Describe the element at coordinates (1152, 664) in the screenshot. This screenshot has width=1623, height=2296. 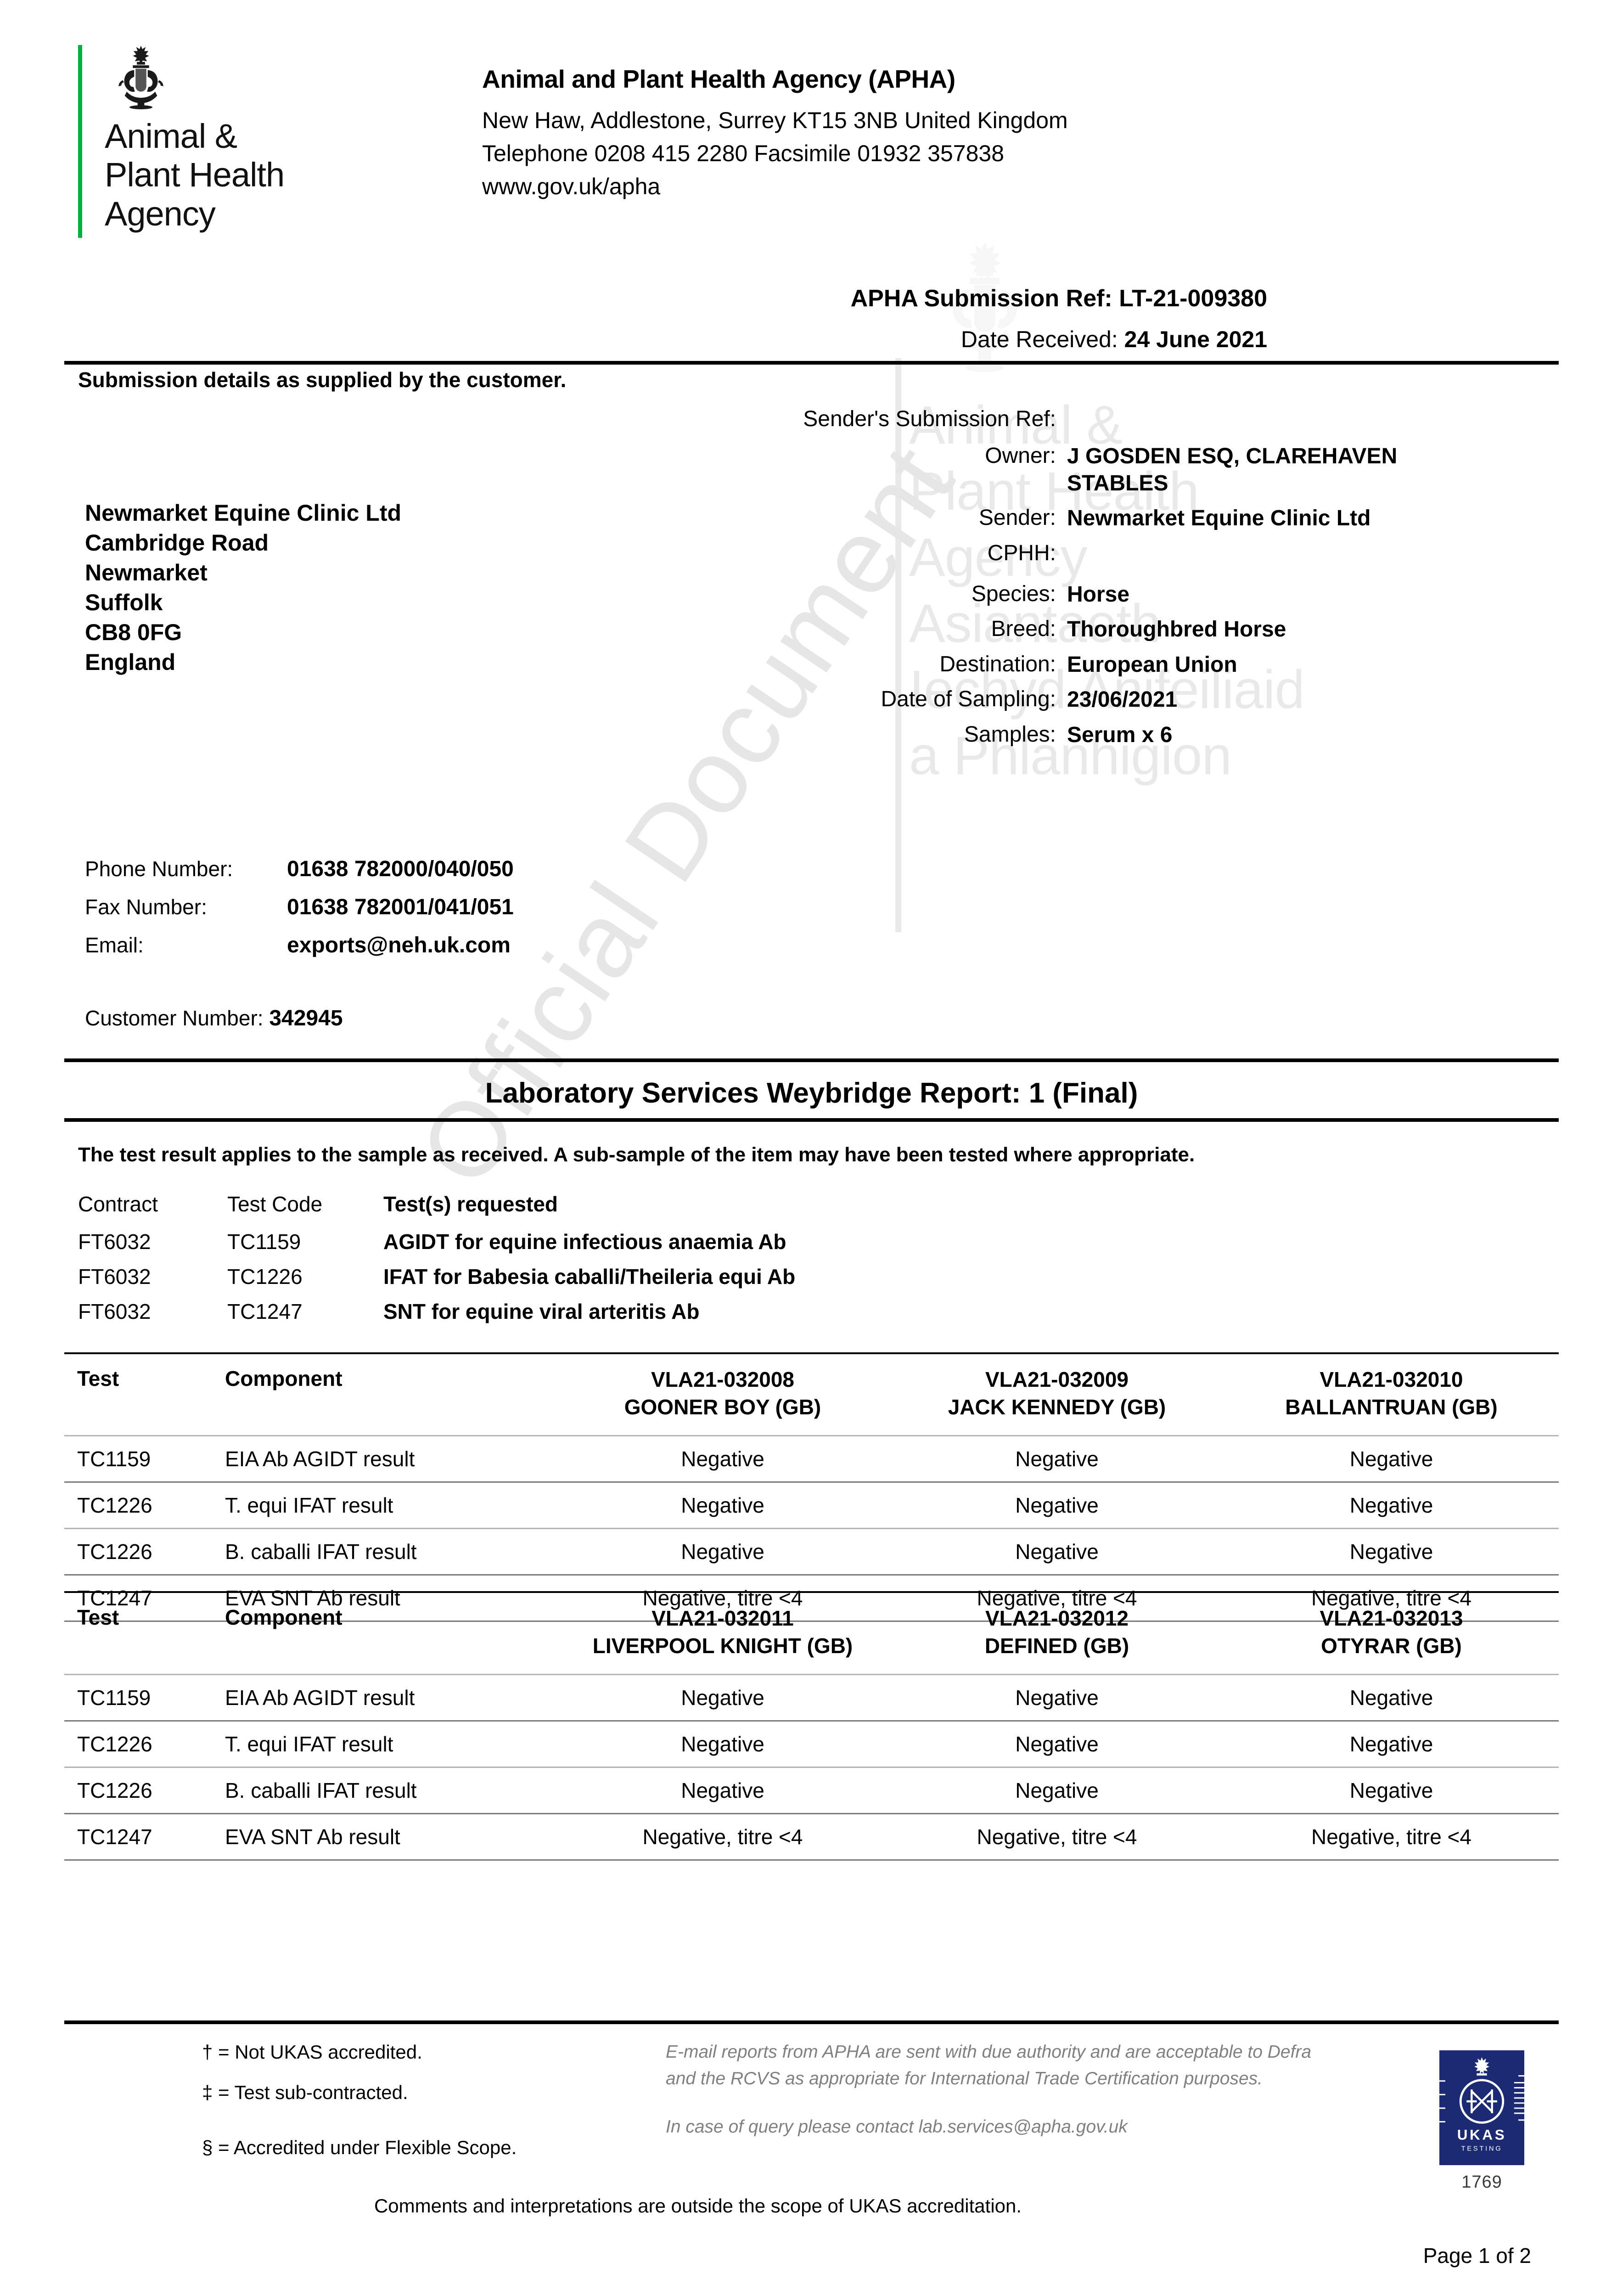
I see `detail-value: European Union` at that location.